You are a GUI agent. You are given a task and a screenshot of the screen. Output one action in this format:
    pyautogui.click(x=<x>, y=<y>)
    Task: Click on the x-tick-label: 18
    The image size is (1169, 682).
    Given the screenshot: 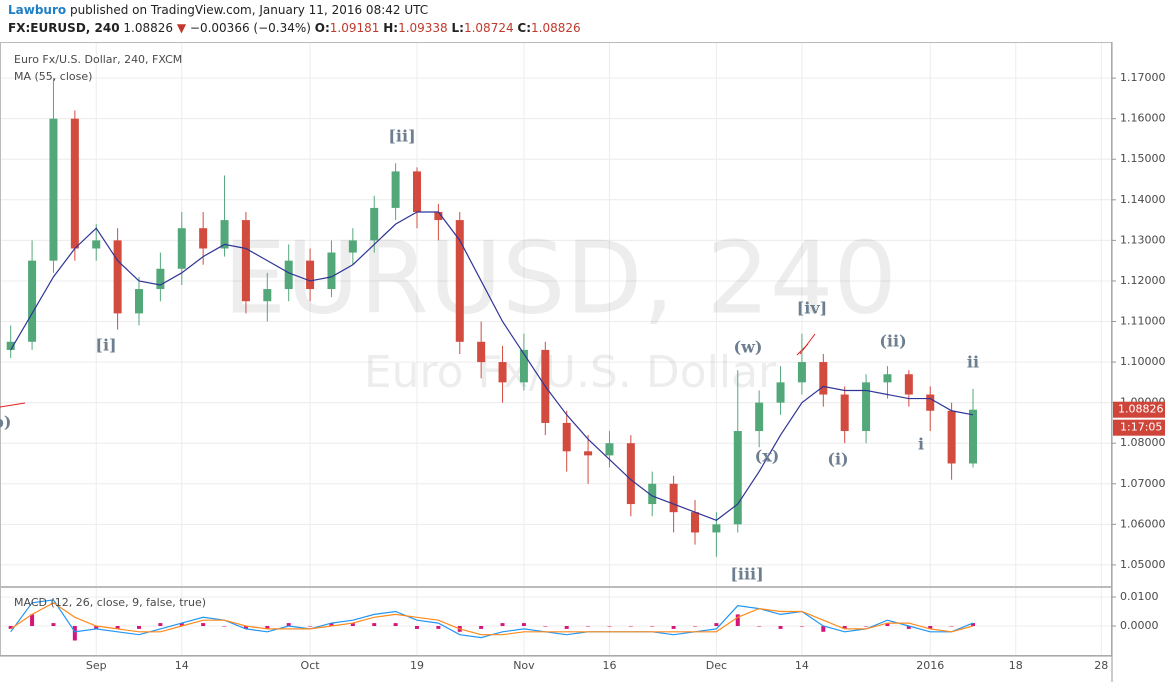 What is the action you would take?
    pyautogui.click(x=1016, y=665)
    